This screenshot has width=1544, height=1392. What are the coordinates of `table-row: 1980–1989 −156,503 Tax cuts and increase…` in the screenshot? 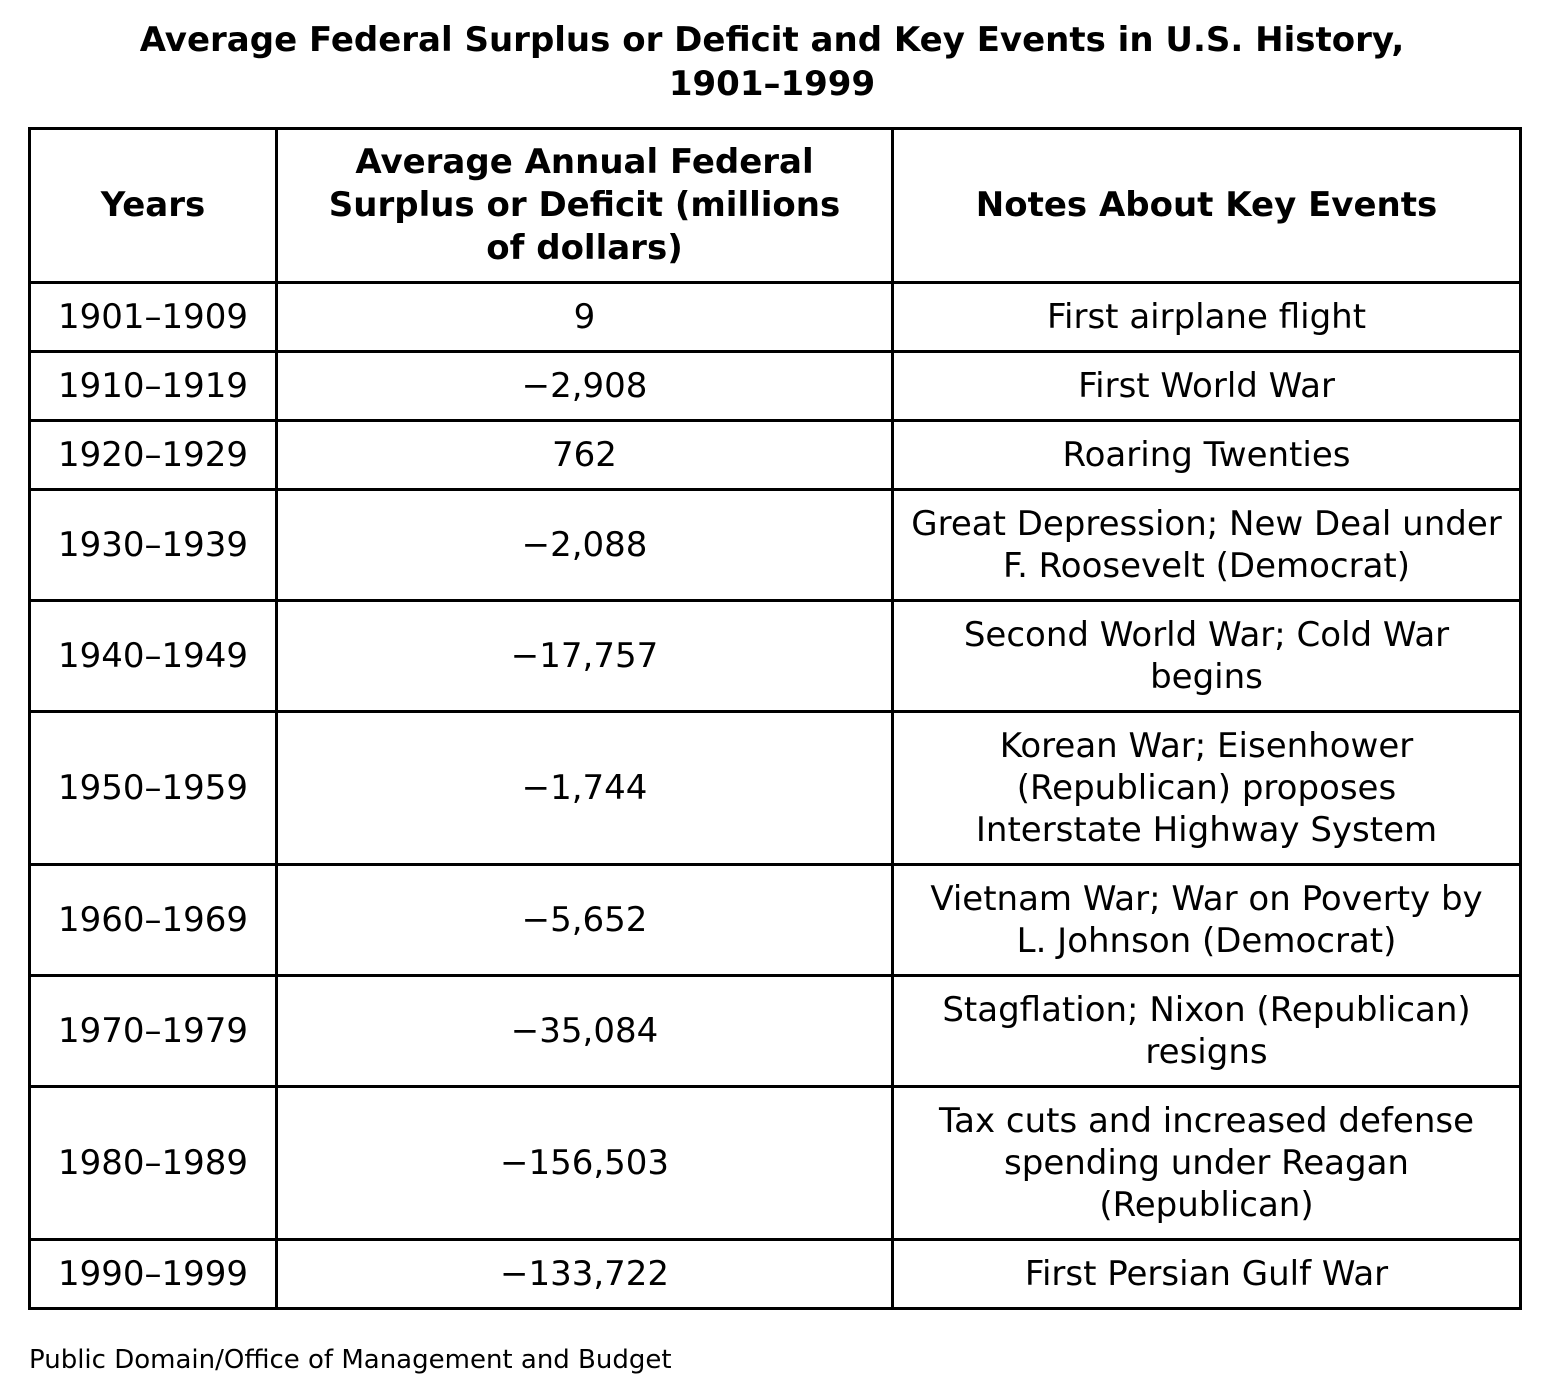 It's located at (775, 1163).